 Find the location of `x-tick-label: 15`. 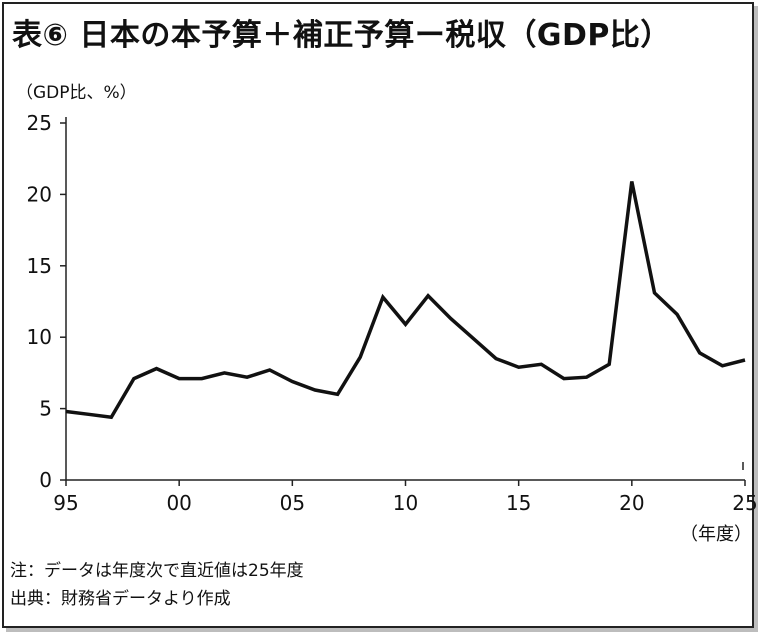

x-tick-label: 15 is located at coordinates (518, 503).